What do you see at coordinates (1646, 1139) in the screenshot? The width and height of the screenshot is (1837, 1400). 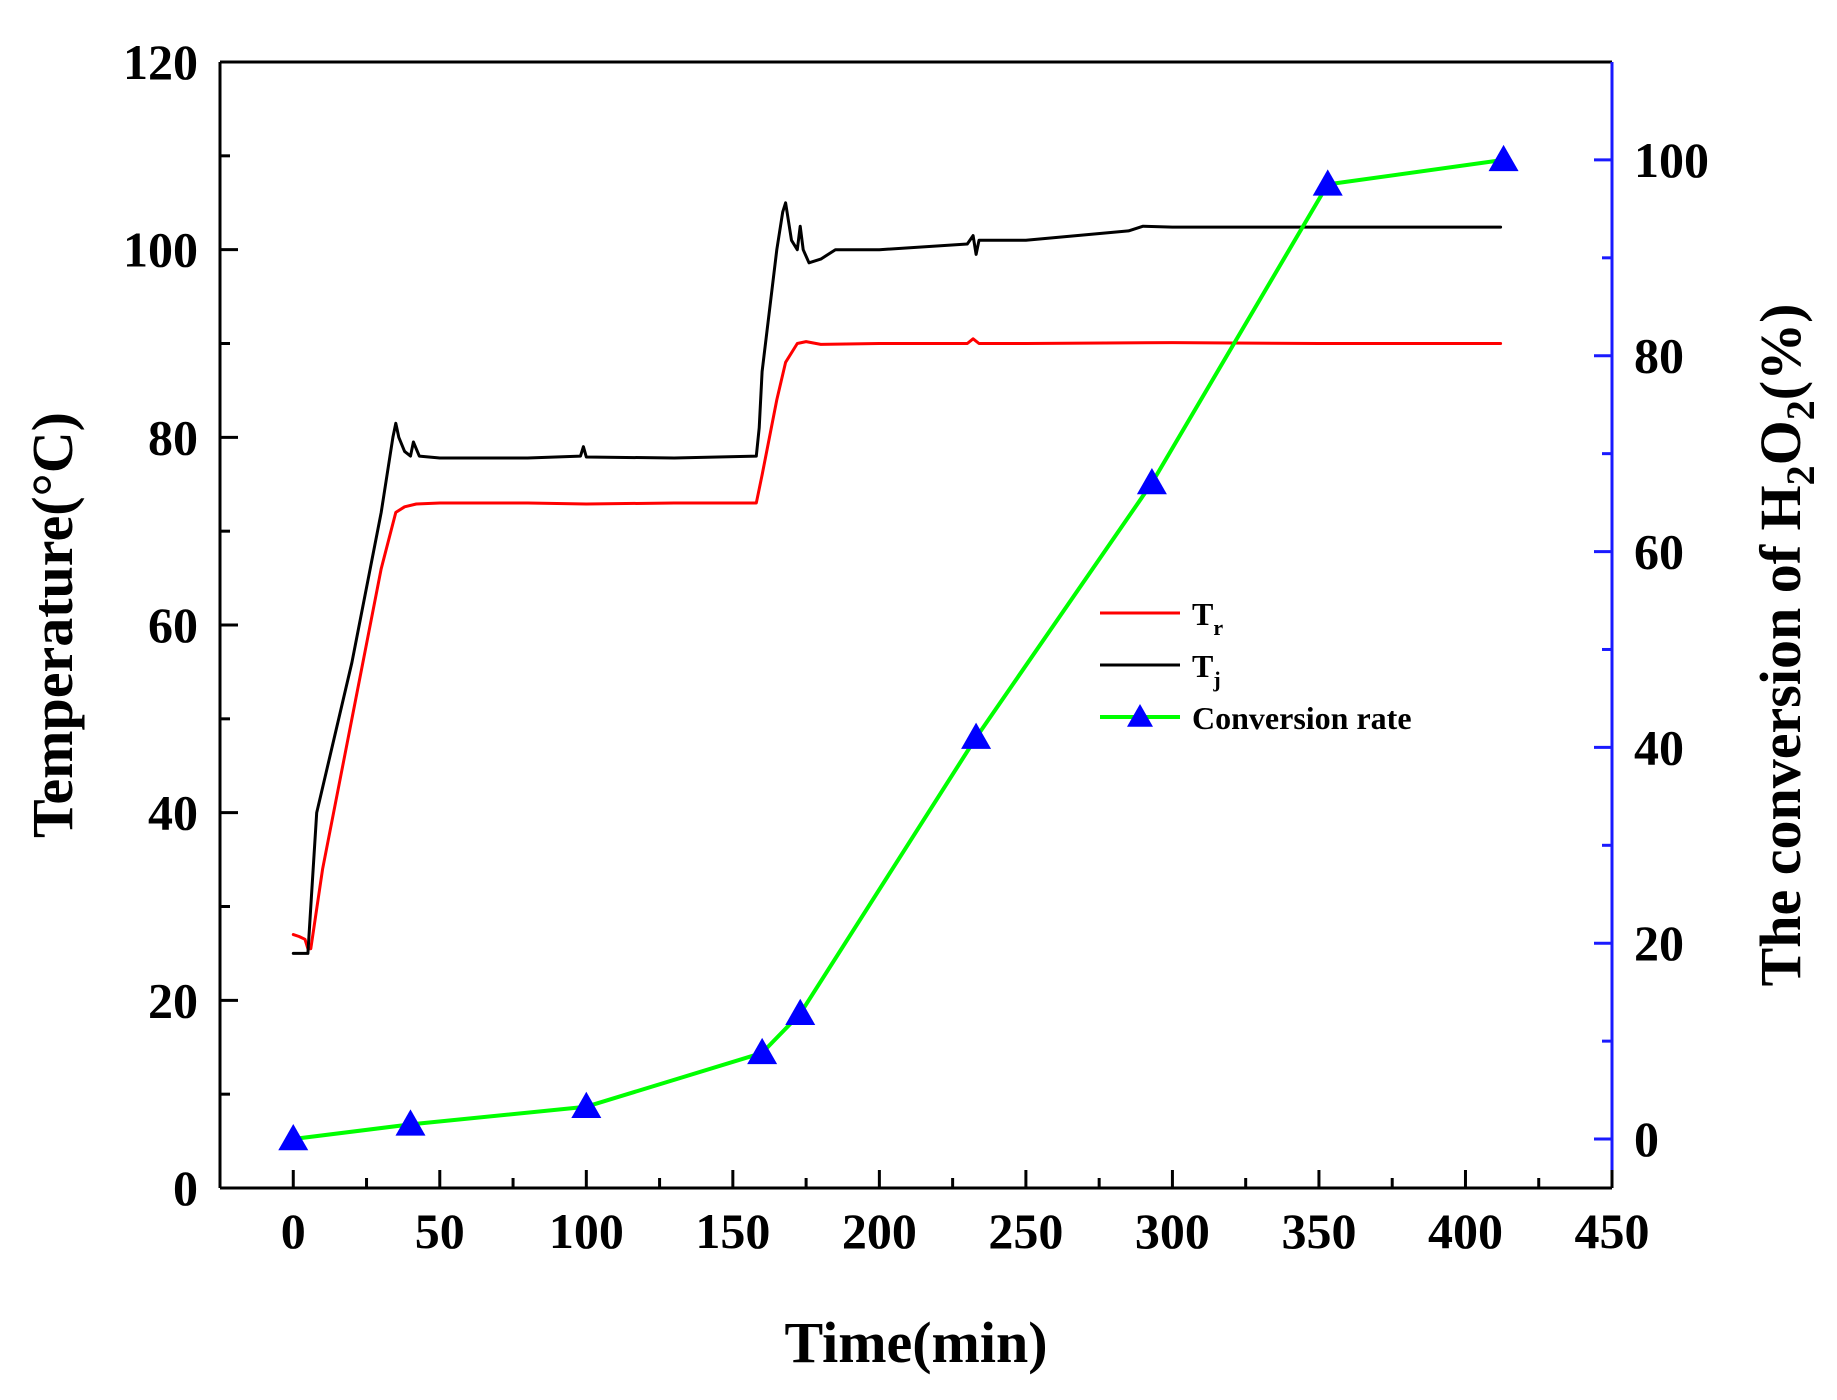 I see `y2-tick-label: 0` at bounding box center [1646, 1139].